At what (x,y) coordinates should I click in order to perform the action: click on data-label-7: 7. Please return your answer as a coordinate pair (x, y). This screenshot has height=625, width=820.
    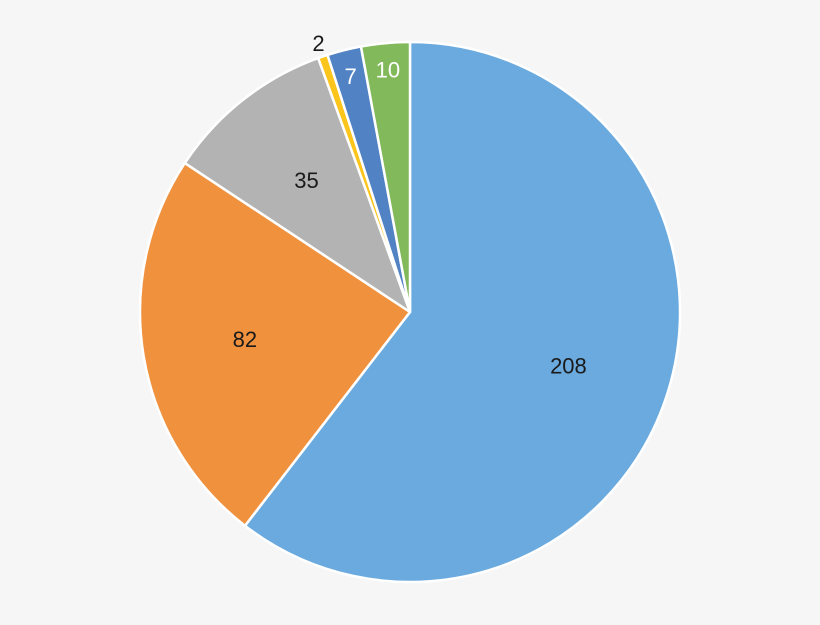
    Looking at the image, I should click on (351, 76).